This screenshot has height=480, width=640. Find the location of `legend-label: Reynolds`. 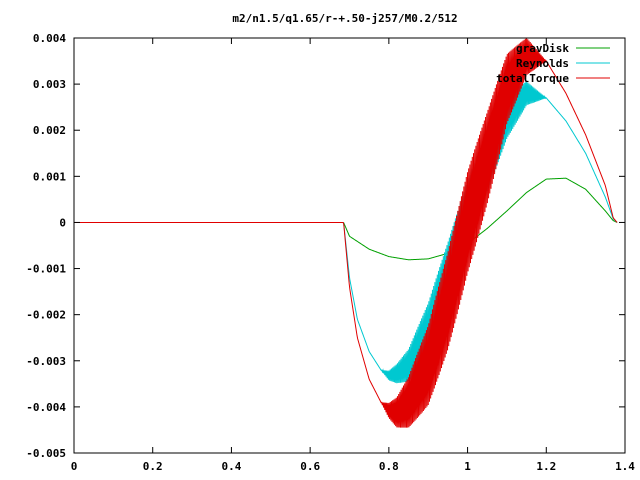

legend-label: Reynolds is located at coordinates (542, 63).